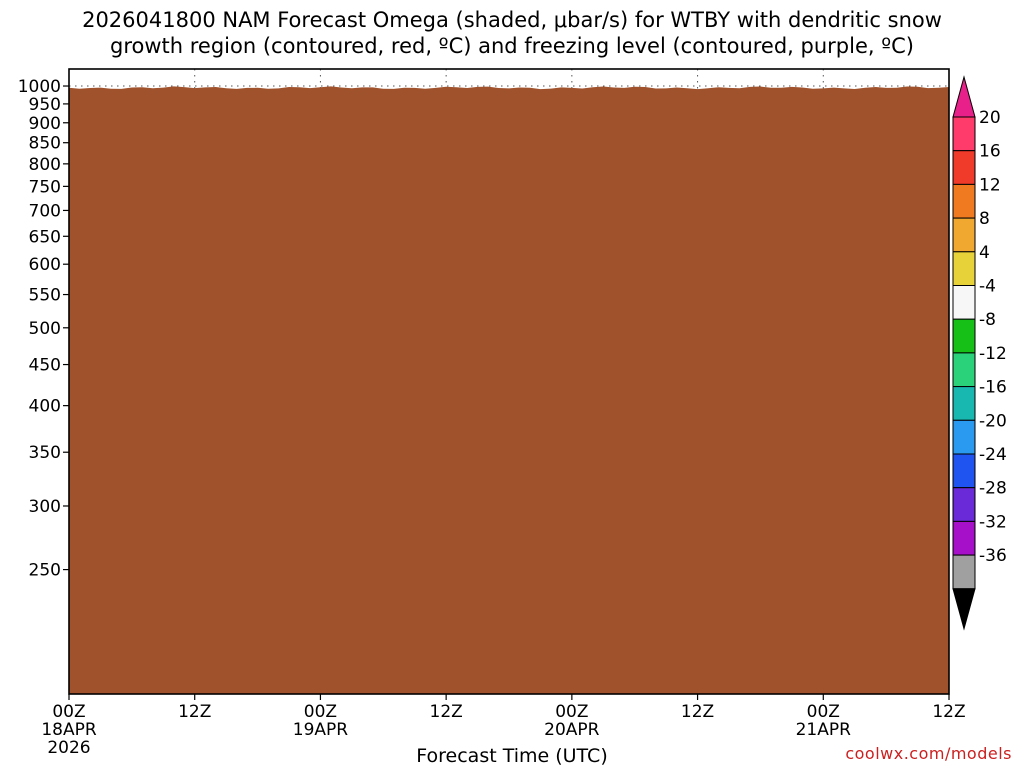 This screenshot has height=768, width=1024. I want to click on y-tick-label-500: 500, so click(45, 329).